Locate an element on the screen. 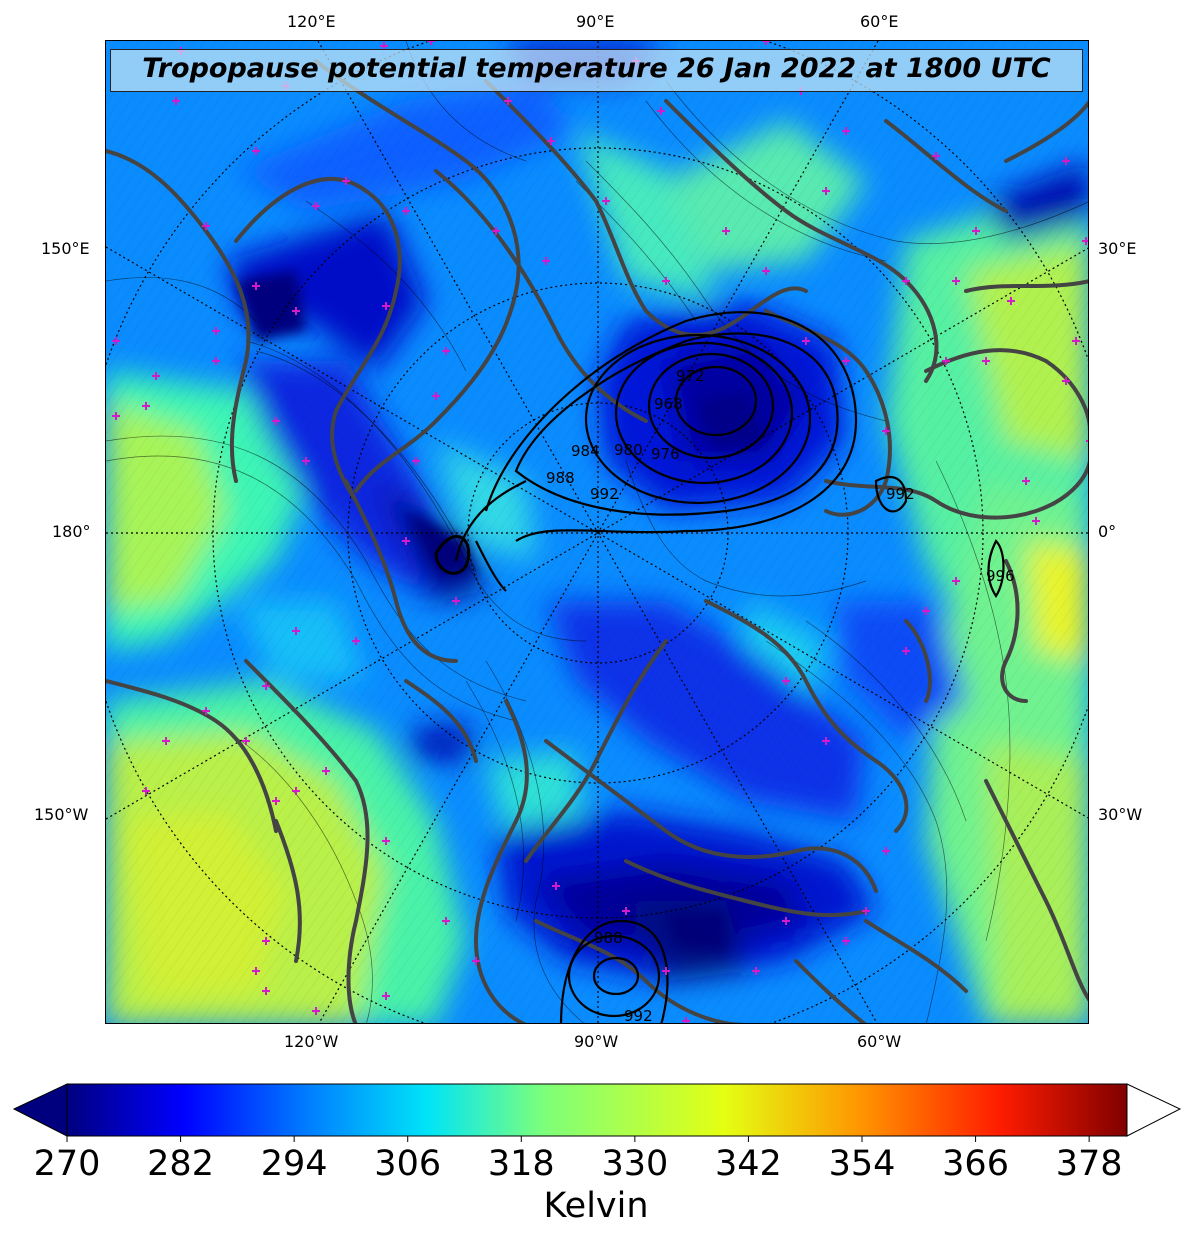 Image resolution: width=1192 pixels, height=1238 pixels. right-tick-label: 30°E is located at coordinates (1117, 248).